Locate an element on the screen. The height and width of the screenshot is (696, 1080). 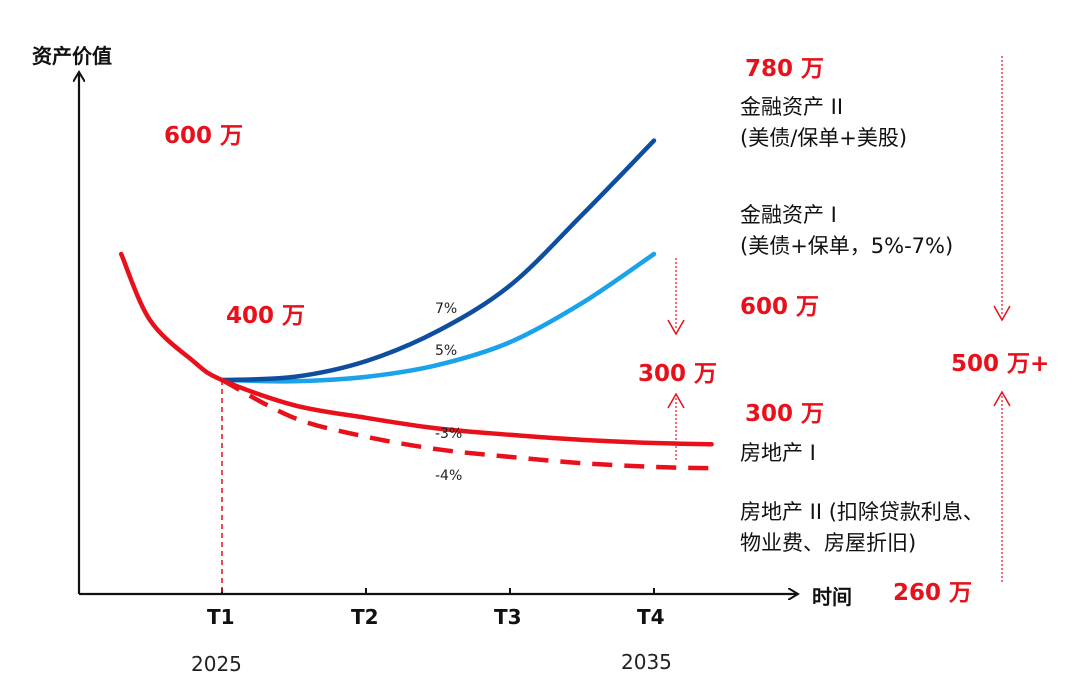
series-label-line: (美债+保单，5%-7%) is located at coordinates (847, 246).